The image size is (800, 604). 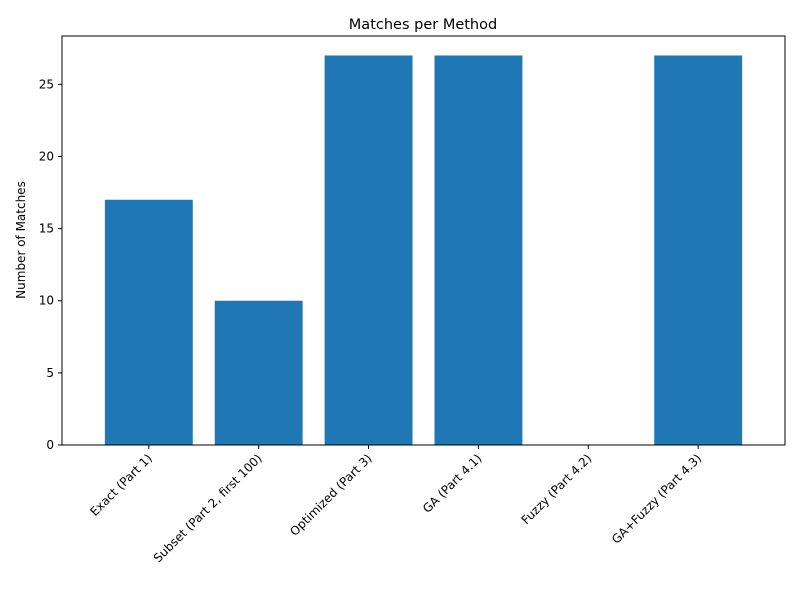 I want to click on y-axis-label: Number of Matches, so click(x=21, y=240).